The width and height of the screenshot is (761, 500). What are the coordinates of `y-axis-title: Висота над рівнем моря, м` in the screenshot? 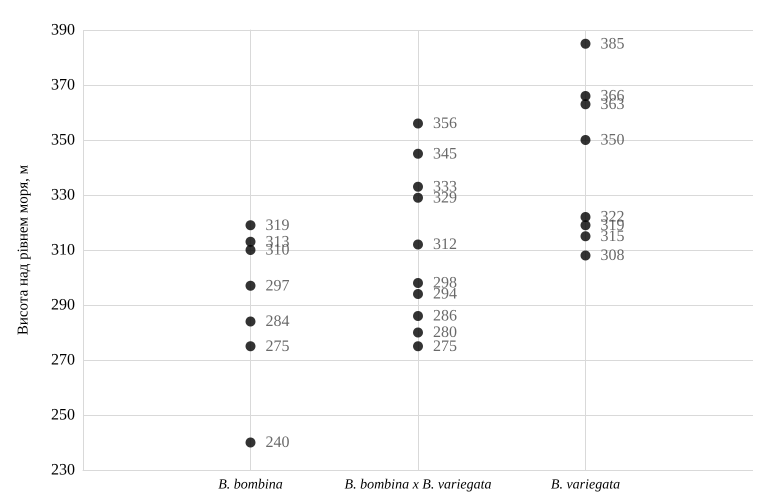 It's located at (24, 250).